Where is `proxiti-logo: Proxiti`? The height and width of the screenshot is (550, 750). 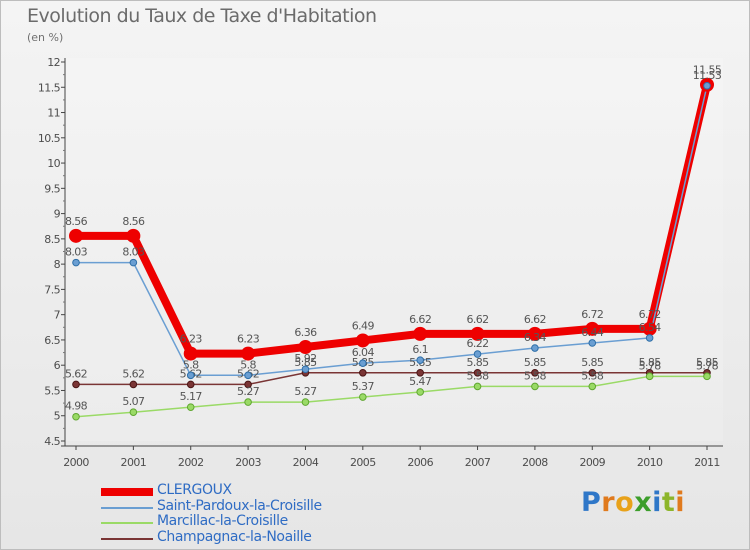
proxiti-logo: Proxiti is located at coordinates (633, 502).